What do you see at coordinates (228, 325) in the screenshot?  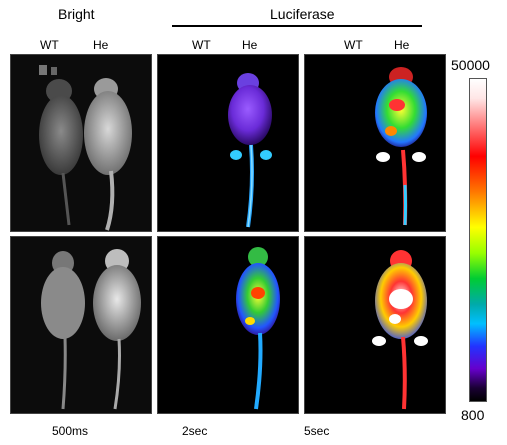 I see `luciferase-2sec-ventral-image` at bounding box center [228, 325].